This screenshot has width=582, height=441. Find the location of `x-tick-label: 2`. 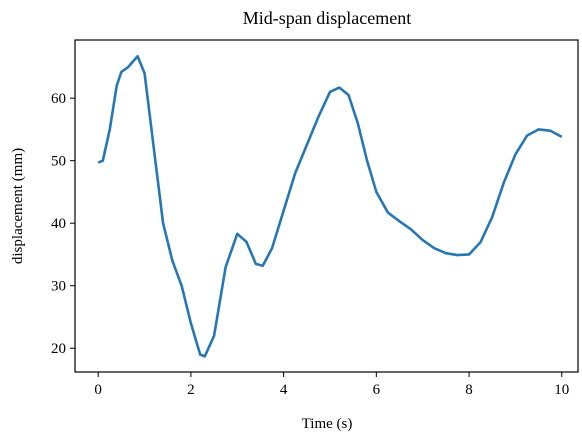

x-tick-label: 2 is located at coordinates (191, 390).